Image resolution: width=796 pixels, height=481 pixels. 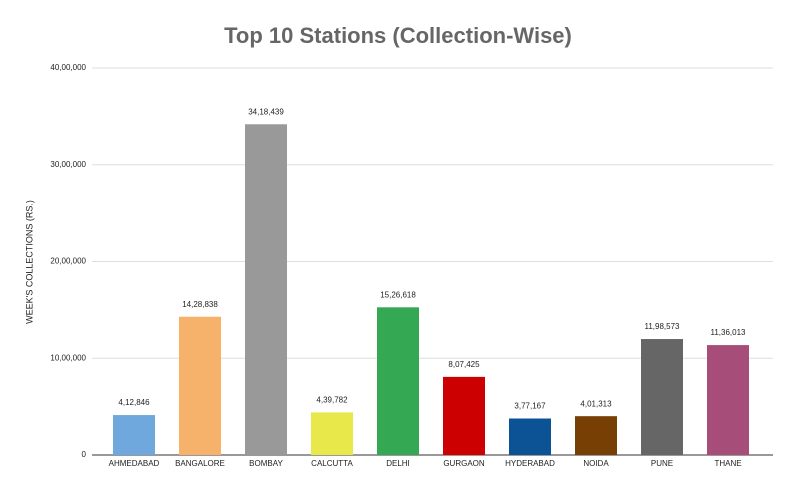 What do you see at coordinates (266, 111) in the screenshot?
I see `value-label: 34,18,439` at bounding box center [266, 111].